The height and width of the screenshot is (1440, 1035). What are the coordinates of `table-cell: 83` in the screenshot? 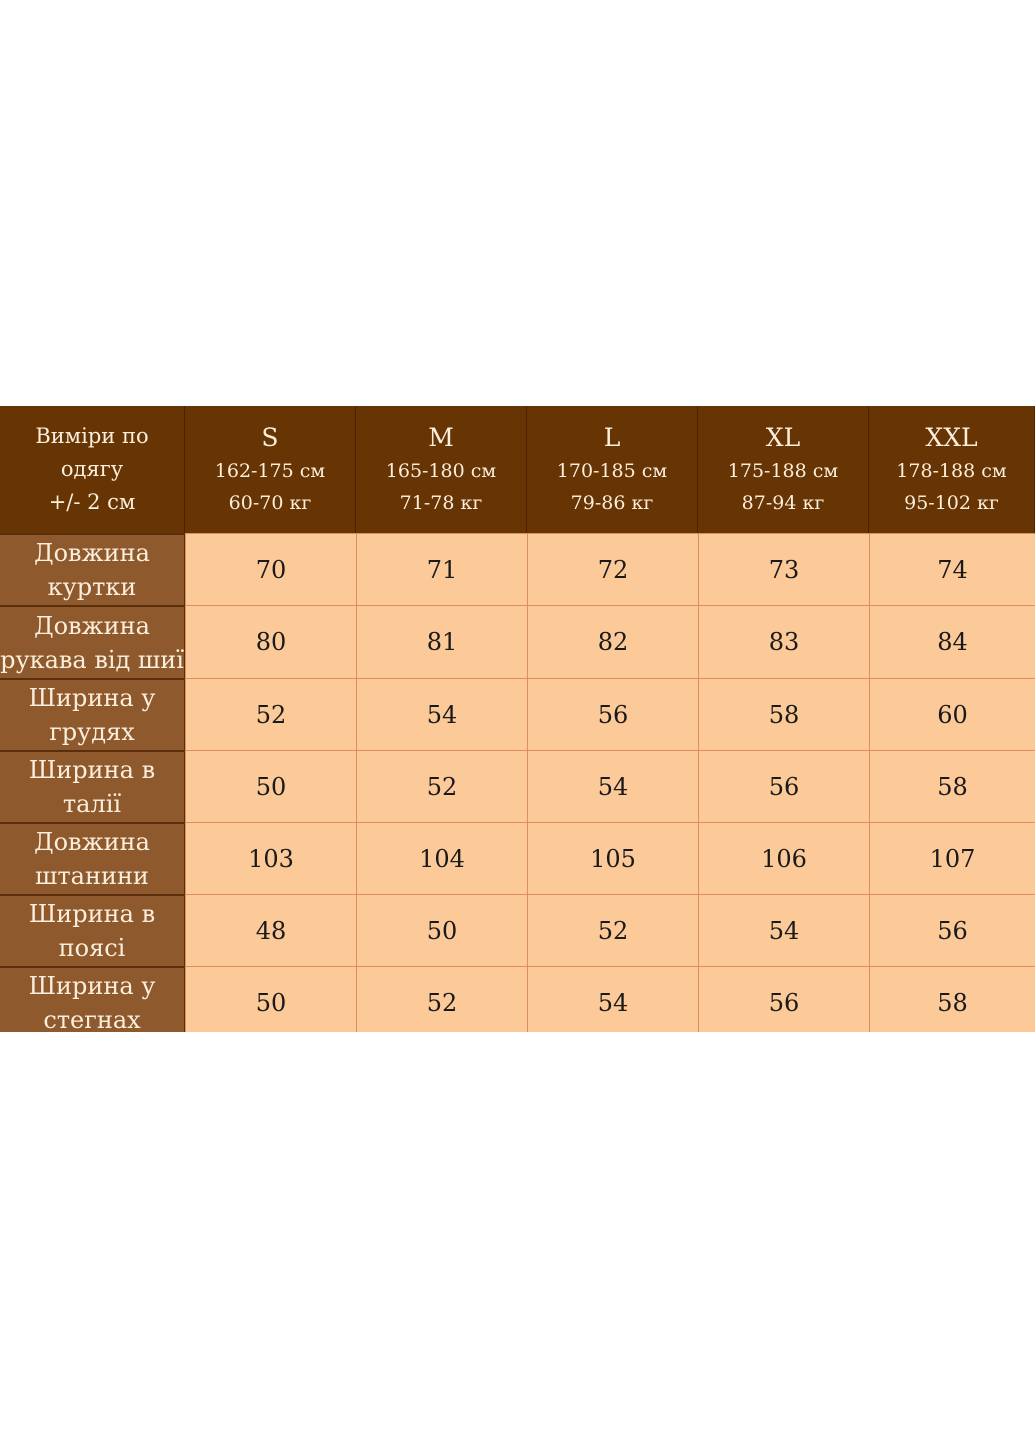 It's located at (783, 641).